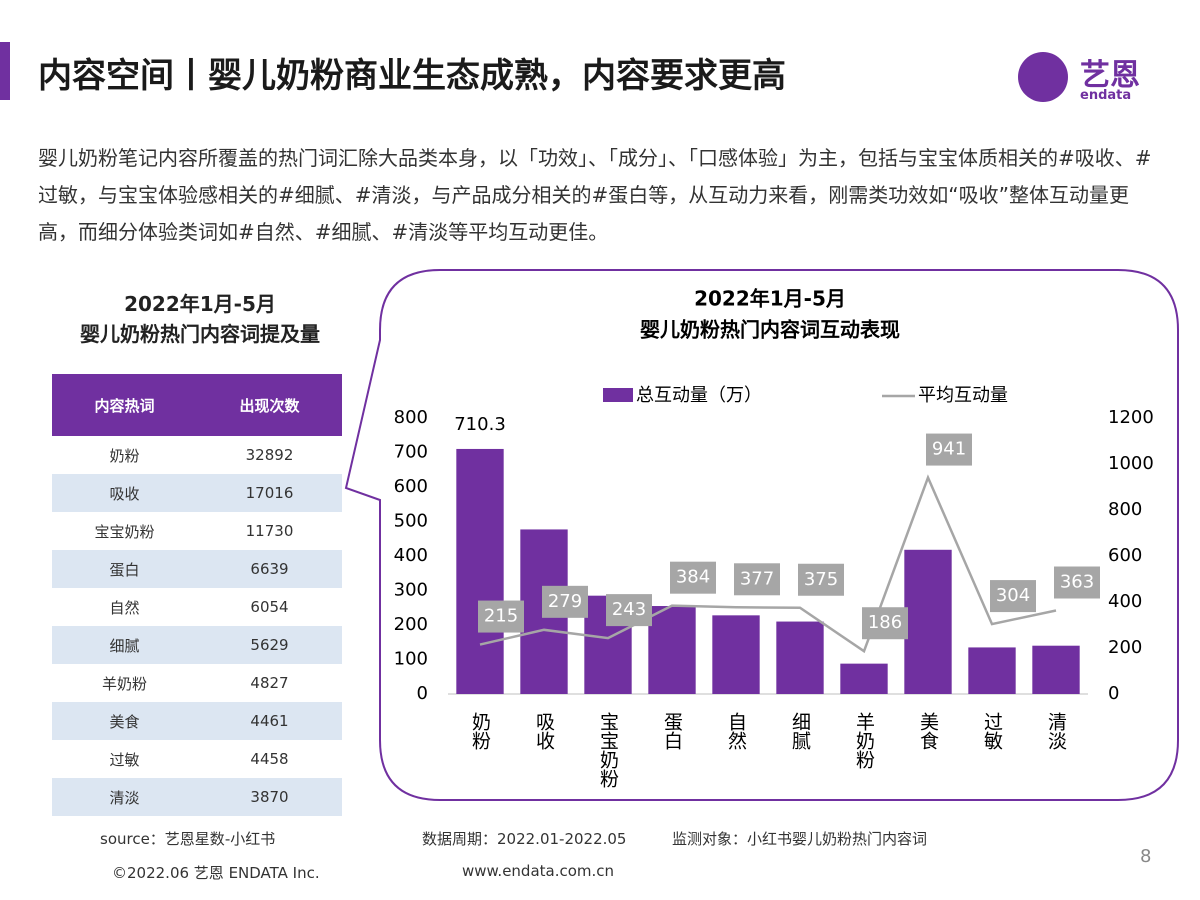  I want to click on table-cell: 4458, so click(269, 759).